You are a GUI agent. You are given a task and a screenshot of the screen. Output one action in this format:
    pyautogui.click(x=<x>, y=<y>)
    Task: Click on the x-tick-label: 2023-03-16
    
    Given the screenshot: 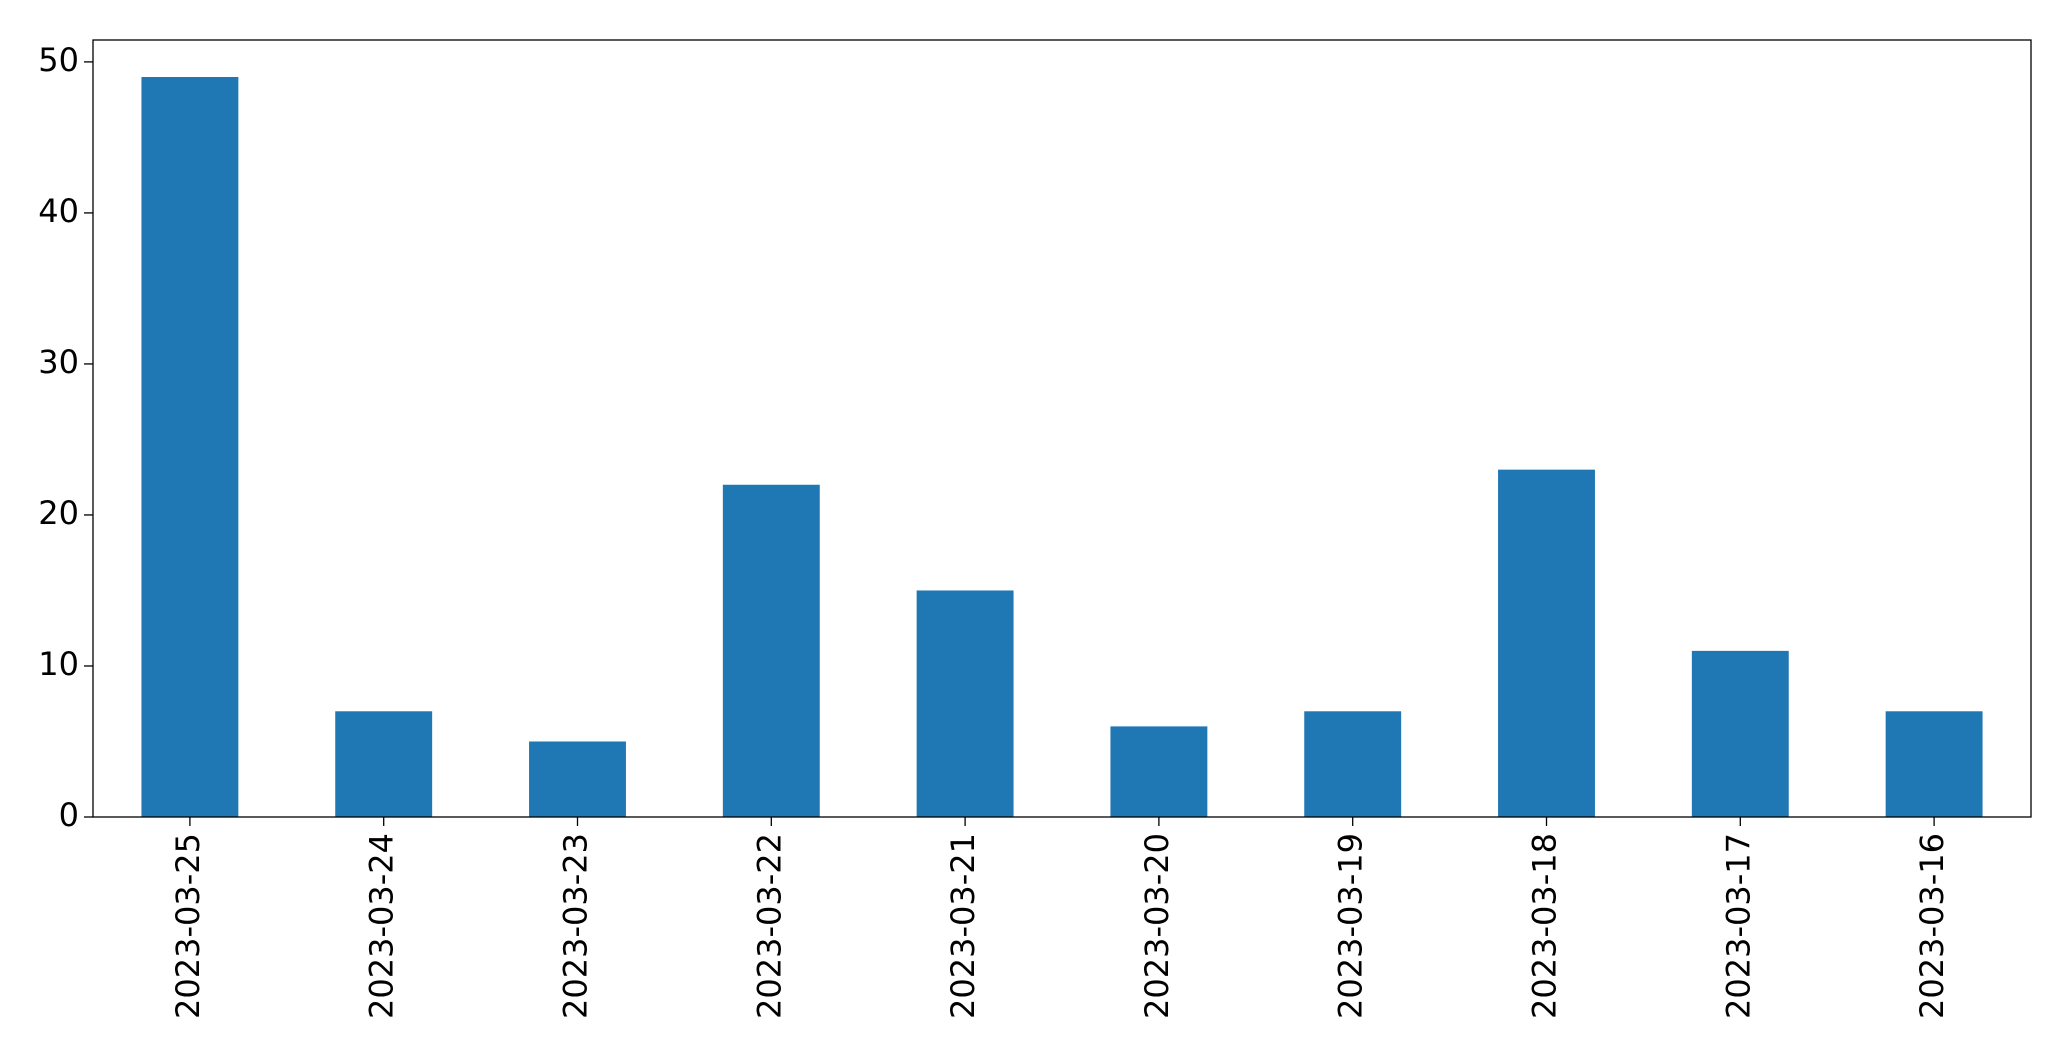 What is the action you would take?
    pyautogui.click(x=1932, y=926)
    